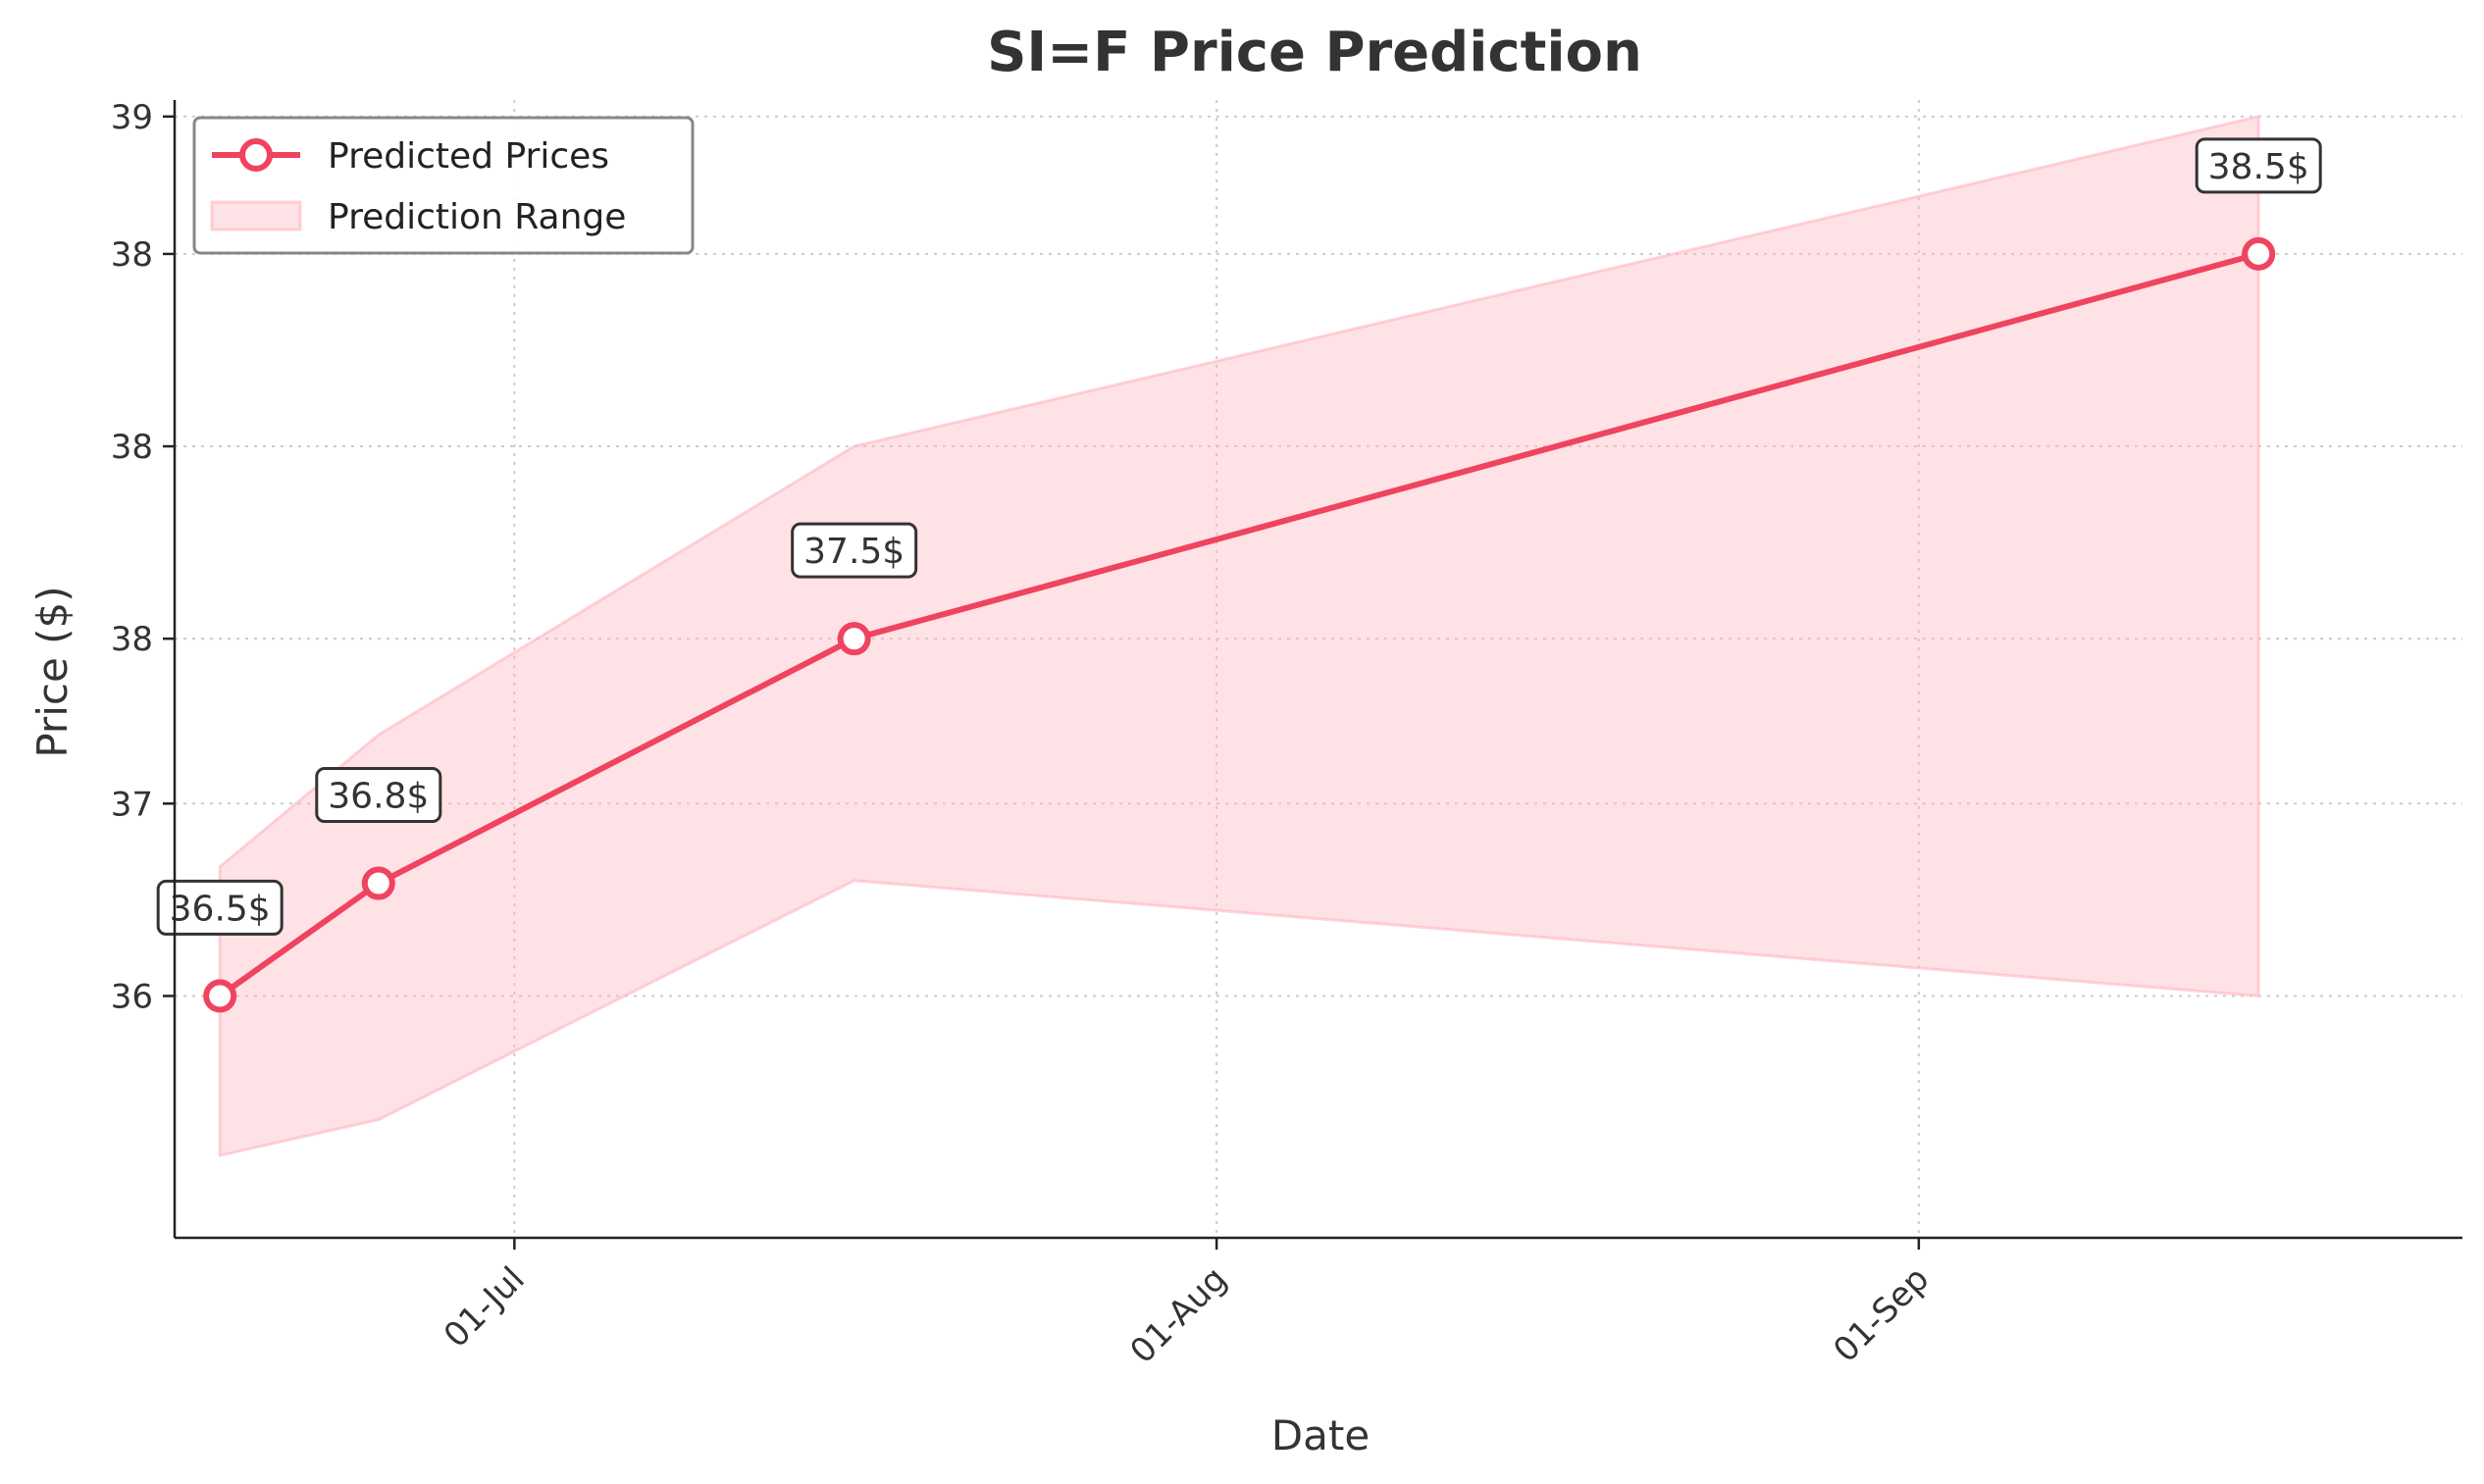 This screenshot has height=1484, width=2484. What do you see at coordinates (256, 155) in the screenshot?
I see `legend-marker-swatch` at bounding box center [256, 155].